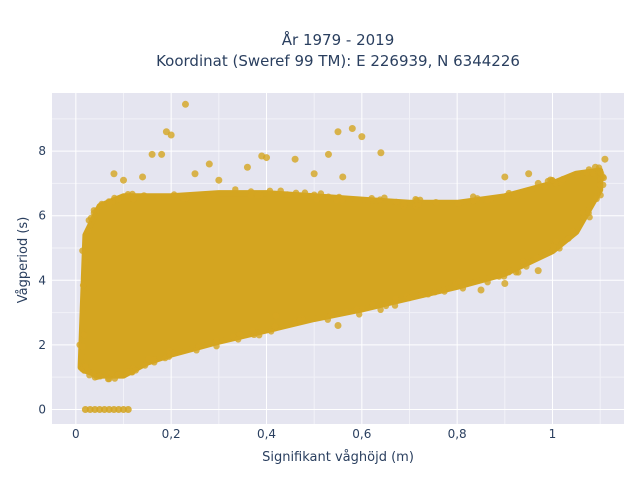 This screenshot has width=640, height=480. Describe the element at coordinates (338, 457) in the screenshot. I see `x-axis-title: Signifikant våghöjd (m)` at that location.